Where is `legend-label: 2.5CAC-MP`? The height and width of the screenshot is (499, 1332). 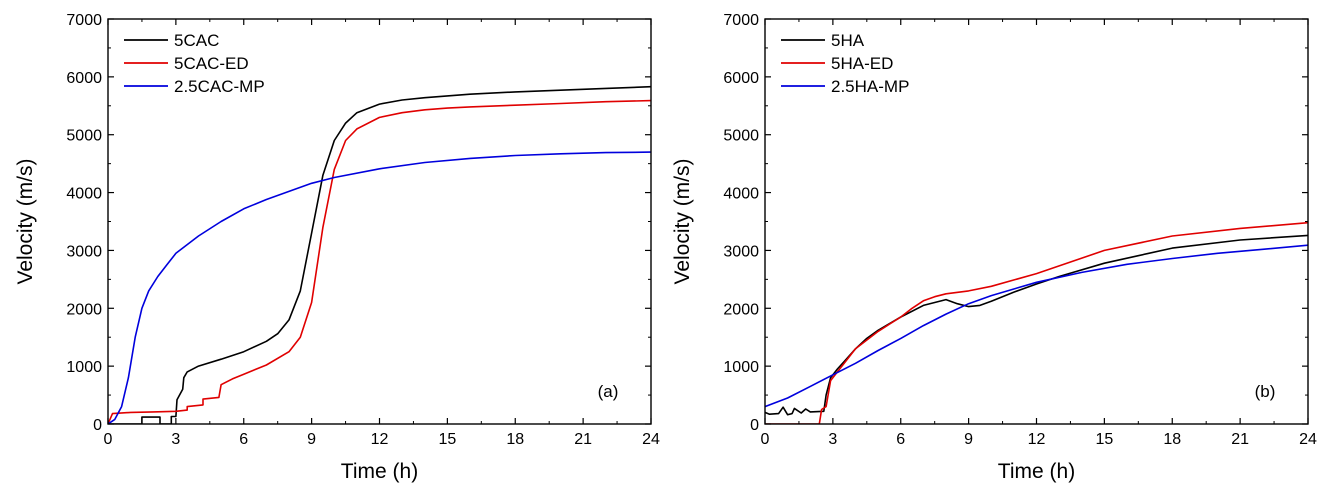
legend-label: 2.5CAC-MP is located at coordinates (219, 86).